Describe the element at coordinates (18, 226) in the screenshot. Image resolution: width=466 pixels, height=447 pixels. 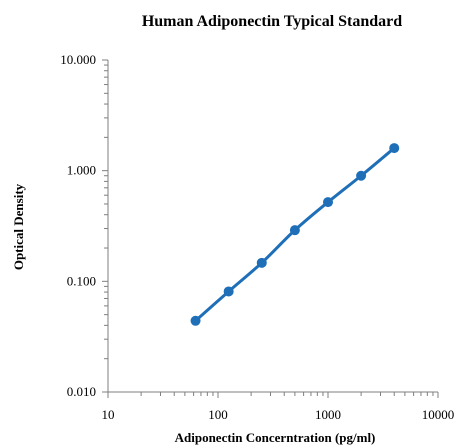
I see `y-axis-label: Optical Density` at that location.